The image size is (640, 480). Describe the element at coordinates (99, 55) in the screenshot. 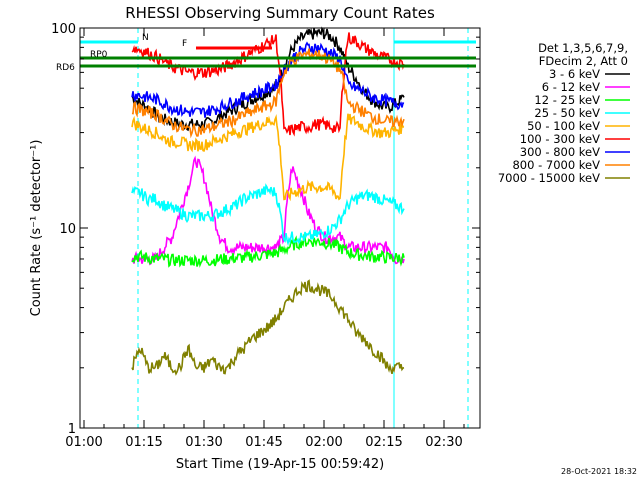

I see `flag-label-rp0: RP0` at that location.